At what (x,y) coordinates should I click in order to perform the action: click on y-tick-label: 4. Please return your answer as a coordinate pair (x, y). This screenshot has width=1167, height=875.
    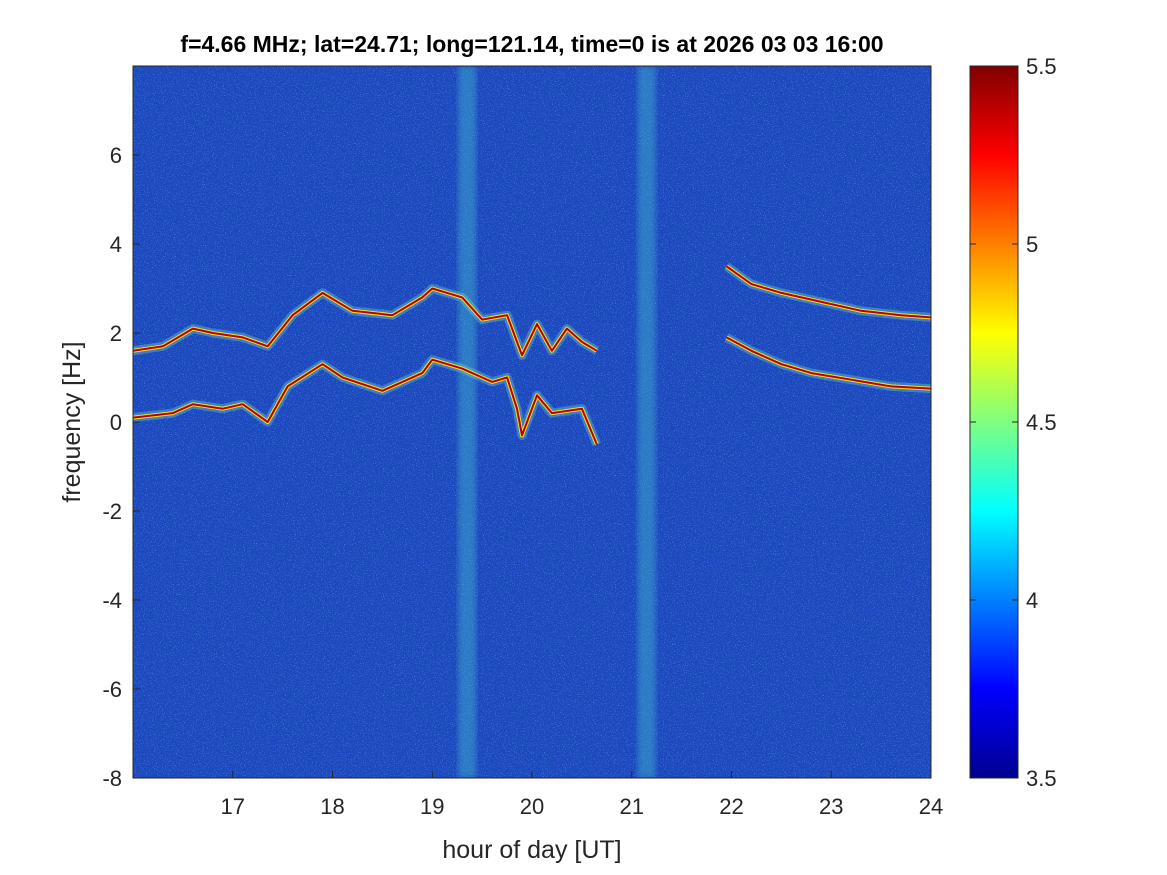
    Looking at the image, I should click on (116, 244).